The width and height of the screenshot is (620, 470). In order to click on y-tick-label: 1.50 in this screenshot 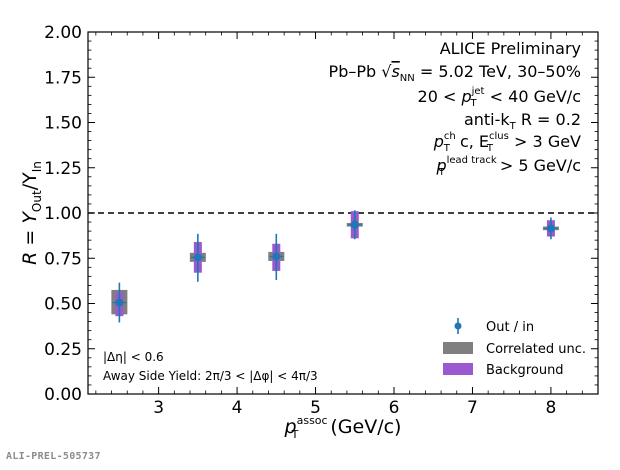, I will do `click(63, 124)`.